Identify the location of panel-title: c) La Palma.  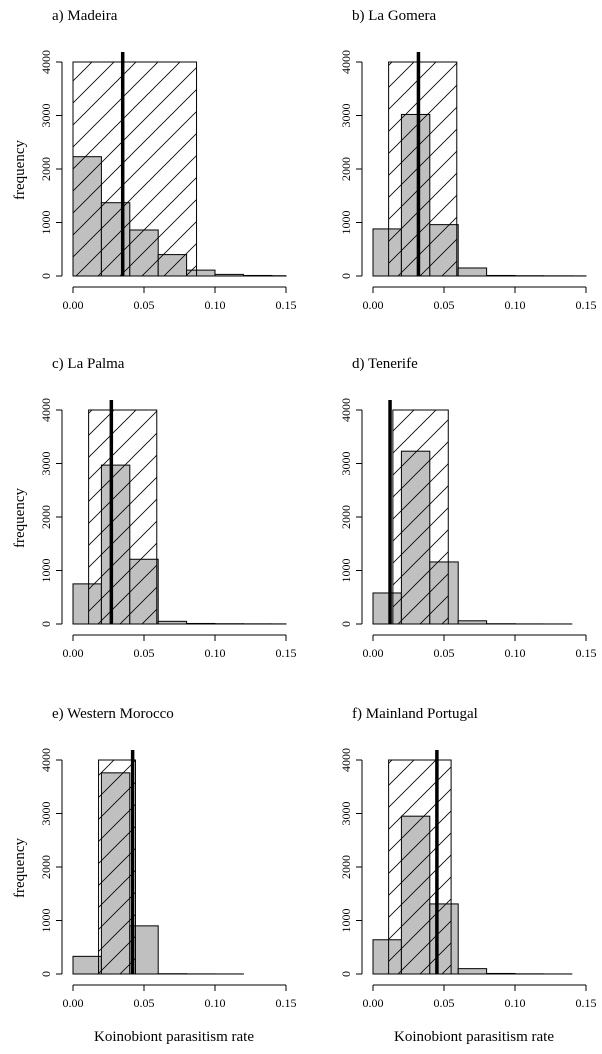
(88, 364).